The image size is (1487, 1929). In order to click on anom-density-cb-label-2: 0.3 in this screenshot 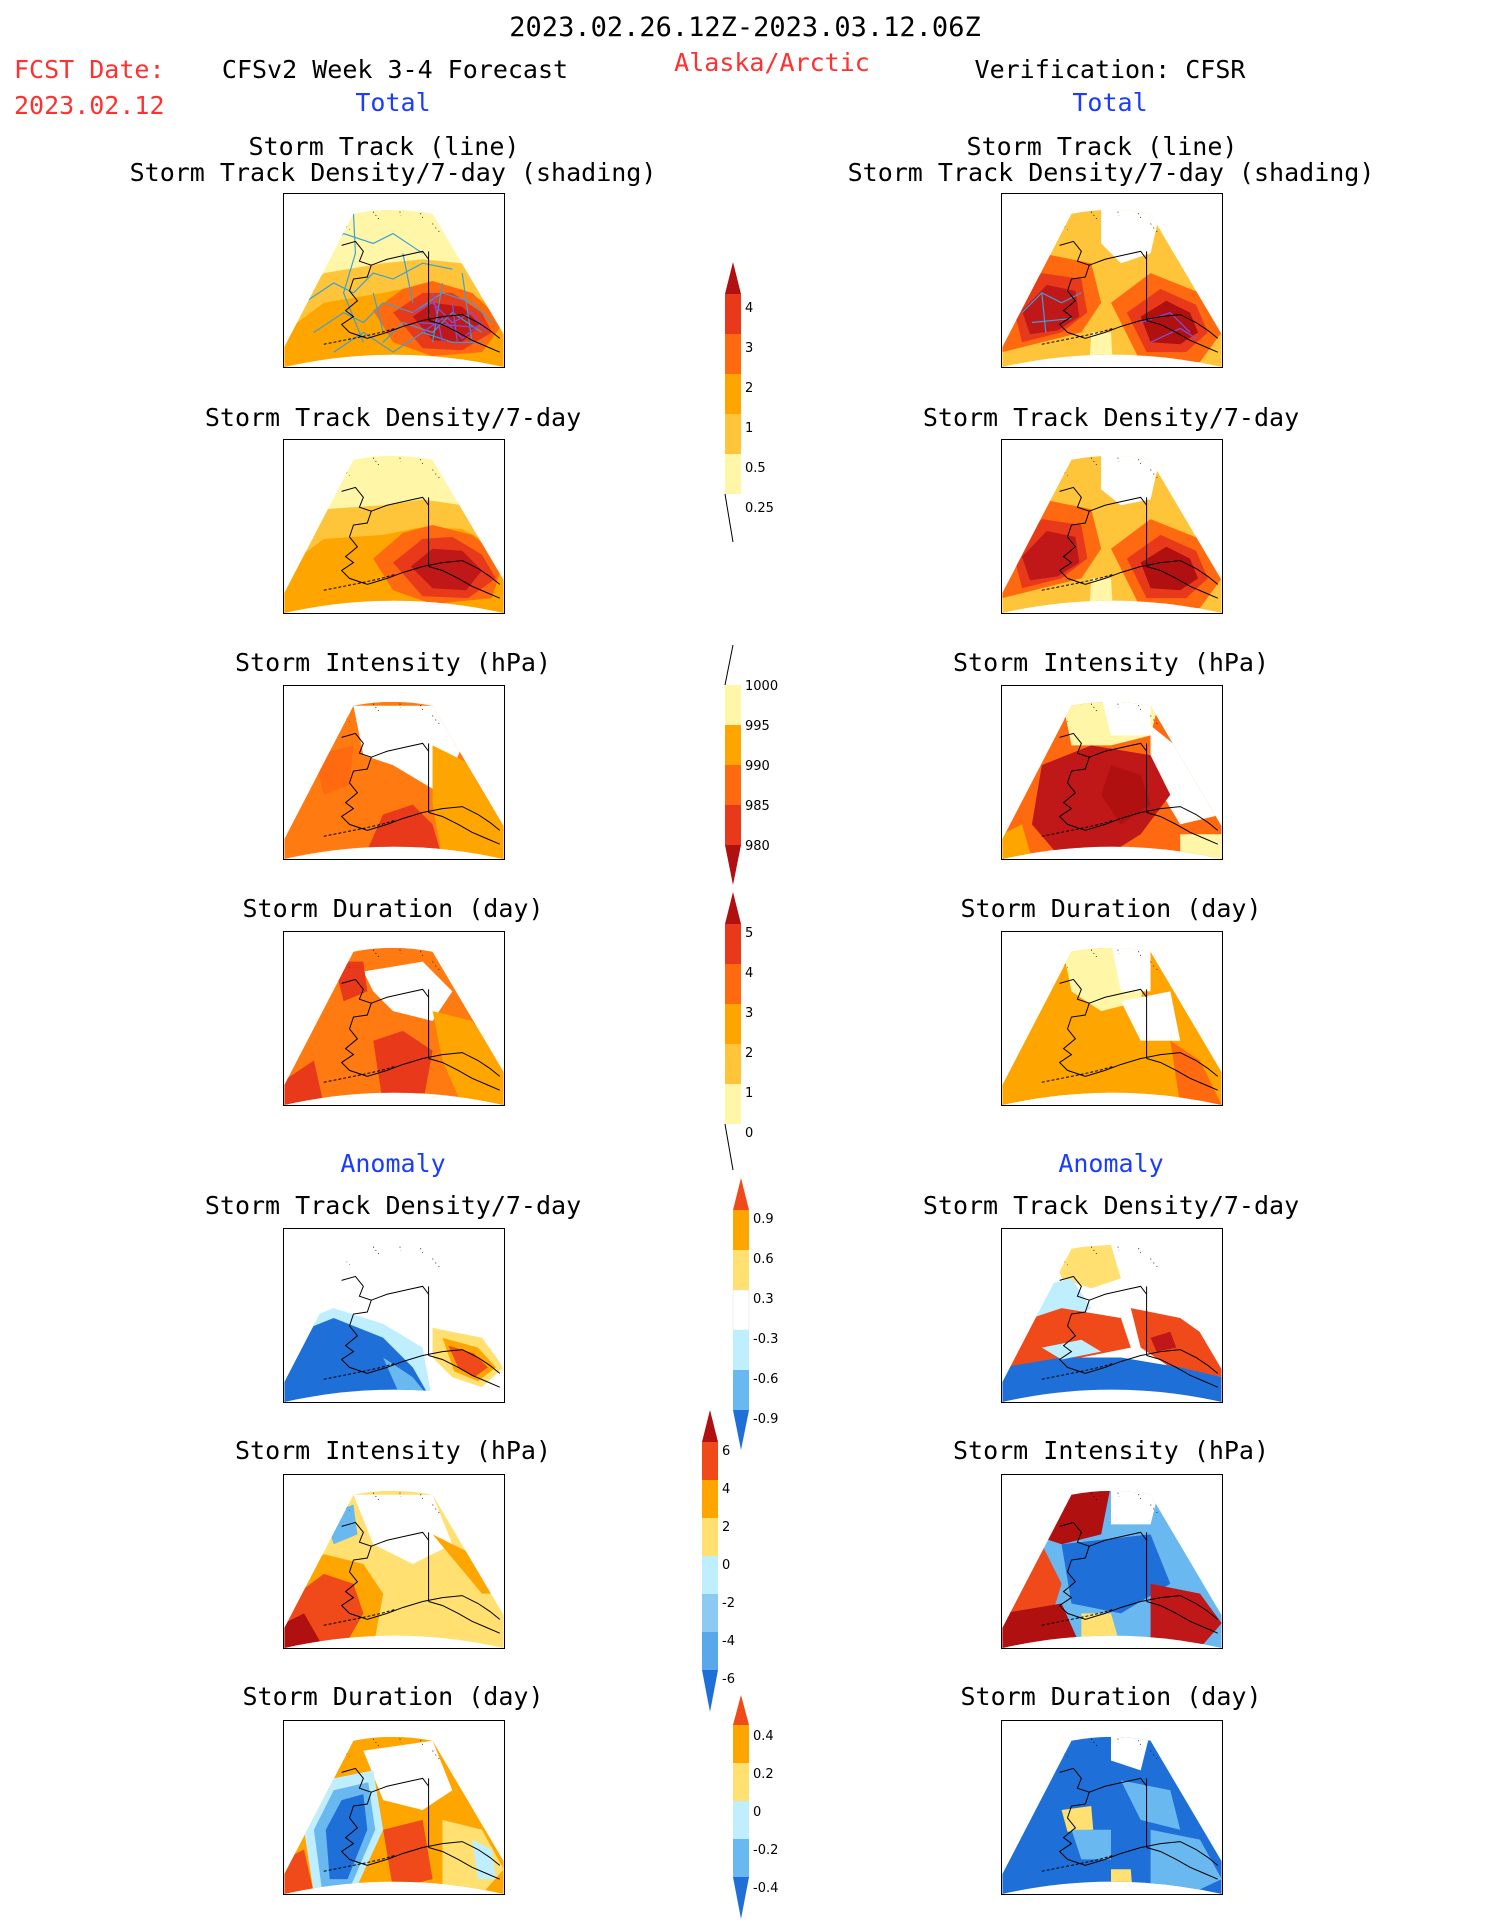, I will do `click(763, 1299)`.